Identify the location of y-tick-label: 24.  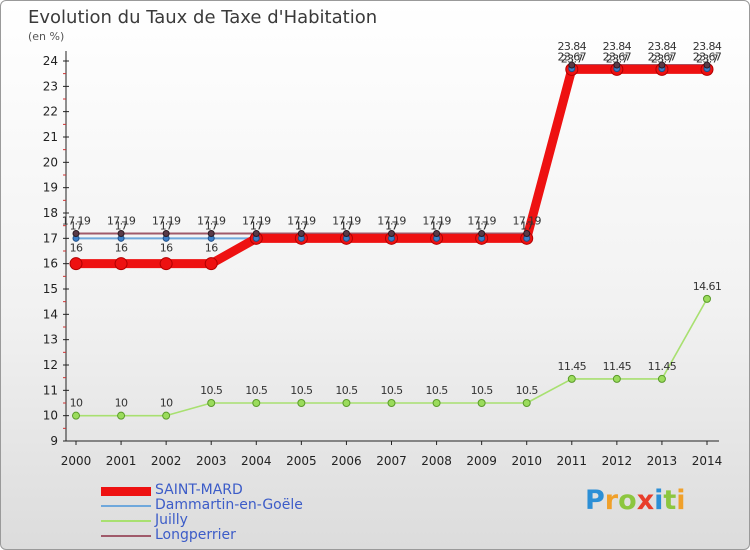
(50, 61).